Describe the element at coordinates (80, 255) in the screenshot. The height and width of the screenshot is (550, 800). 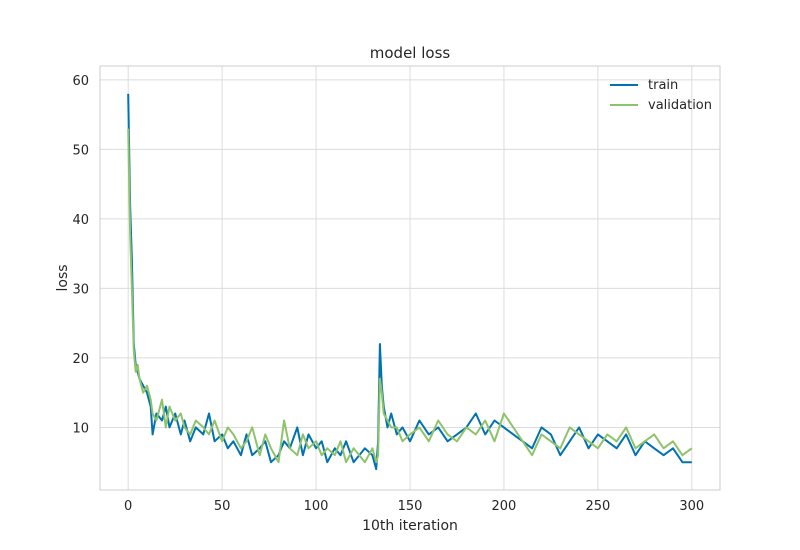
I see `y-tick-labels: 10 20 30 40 50 60` at that location.